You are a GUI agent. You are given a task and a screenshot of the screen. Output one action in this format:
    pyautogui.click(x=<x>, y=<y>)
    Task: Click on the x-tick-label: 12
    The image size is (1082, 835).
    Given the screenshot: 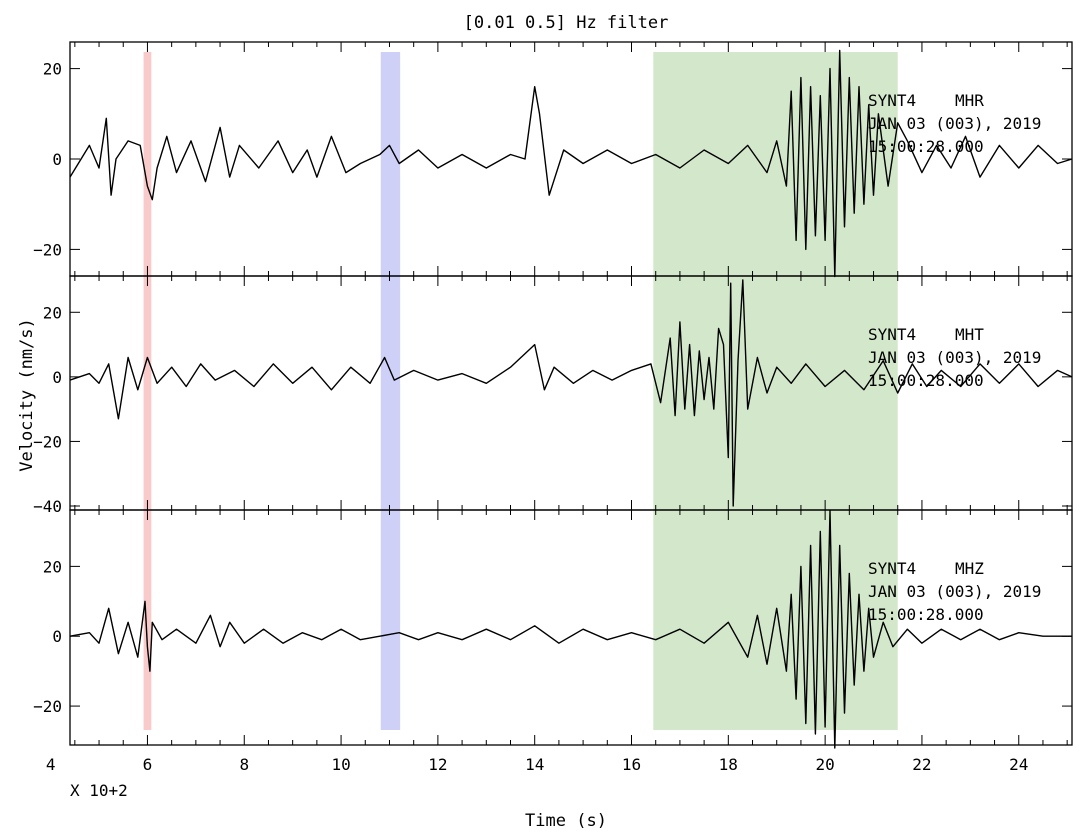 What is the action you would take?
    pyautogui.click(x=437, y=764)
    